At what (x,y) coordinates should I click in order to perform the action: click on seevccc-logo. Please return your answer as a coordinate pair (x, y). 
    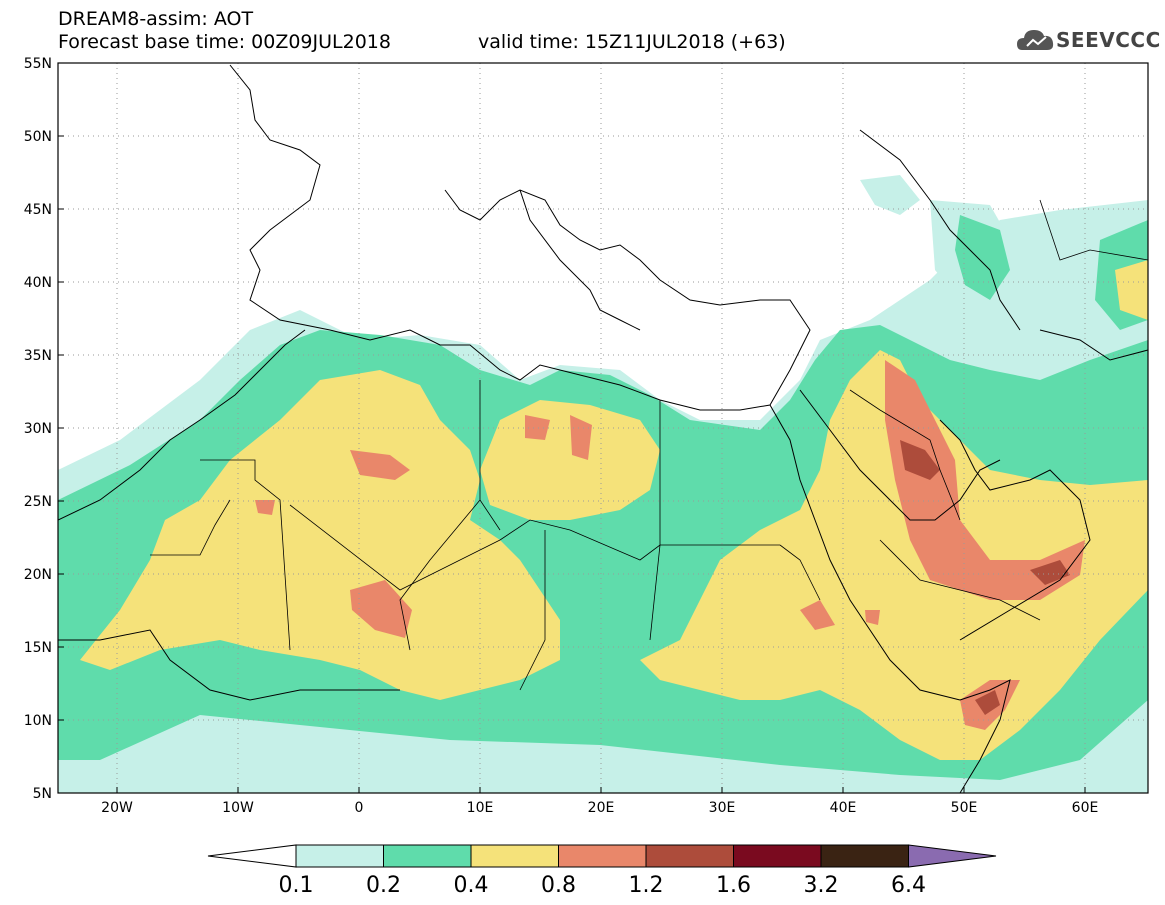
    Looking at the image, I should click on (1086, 41).